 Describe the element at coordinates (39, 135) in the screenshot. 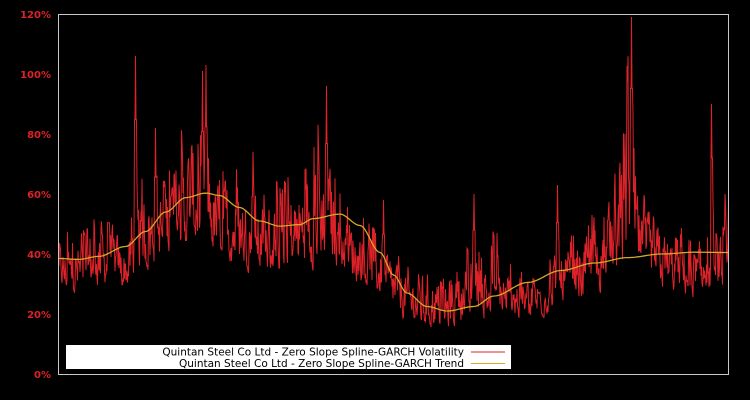

I see `y-tick-label: 80%` at that location.